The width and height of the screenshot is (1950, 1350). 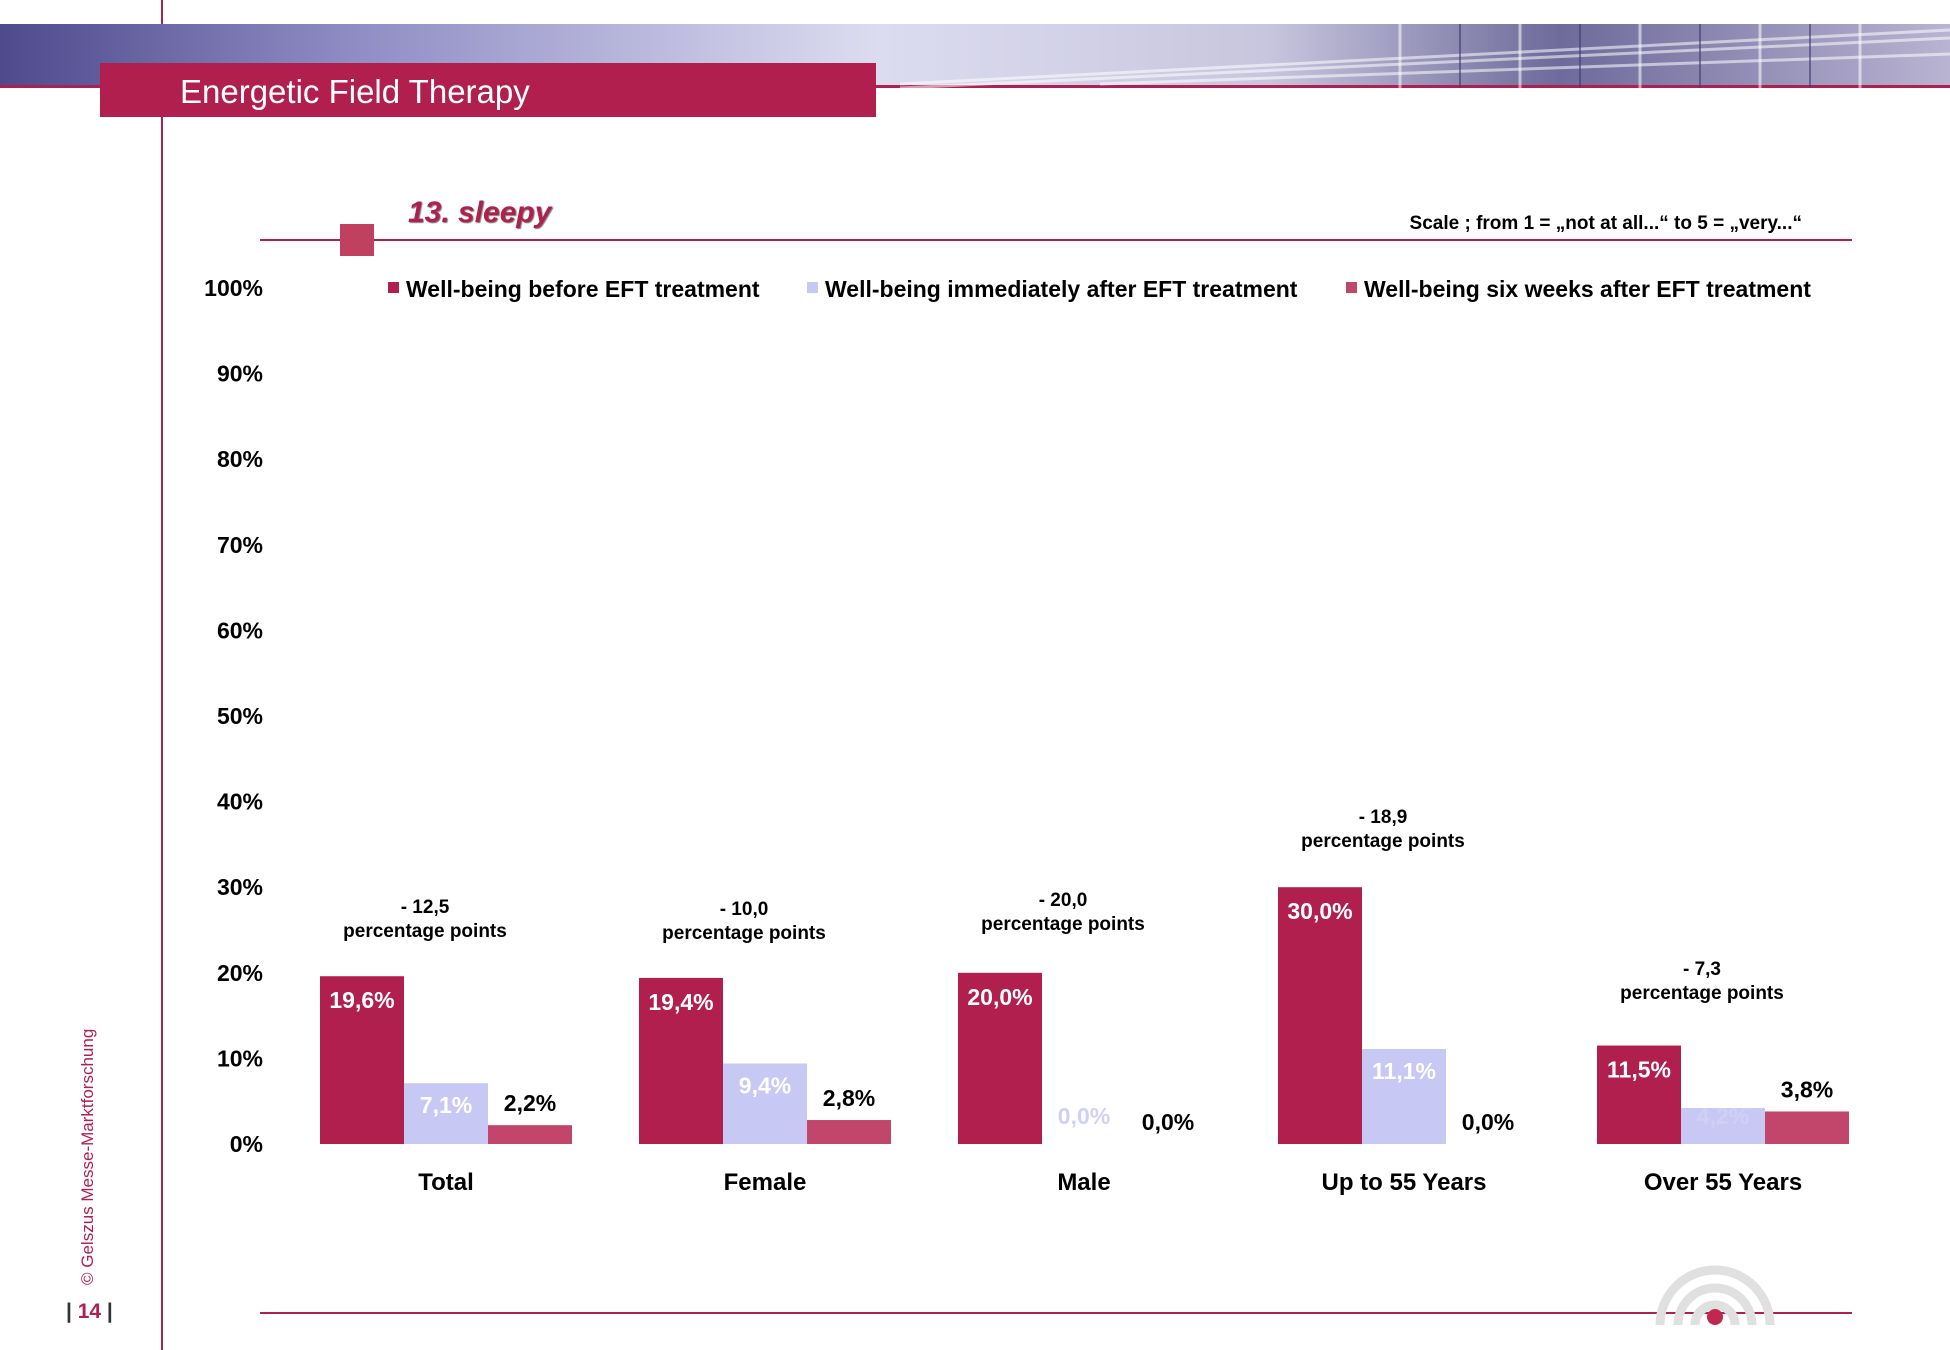 I want to click on y-tick-label: 80%, so click(x=240, y=459).